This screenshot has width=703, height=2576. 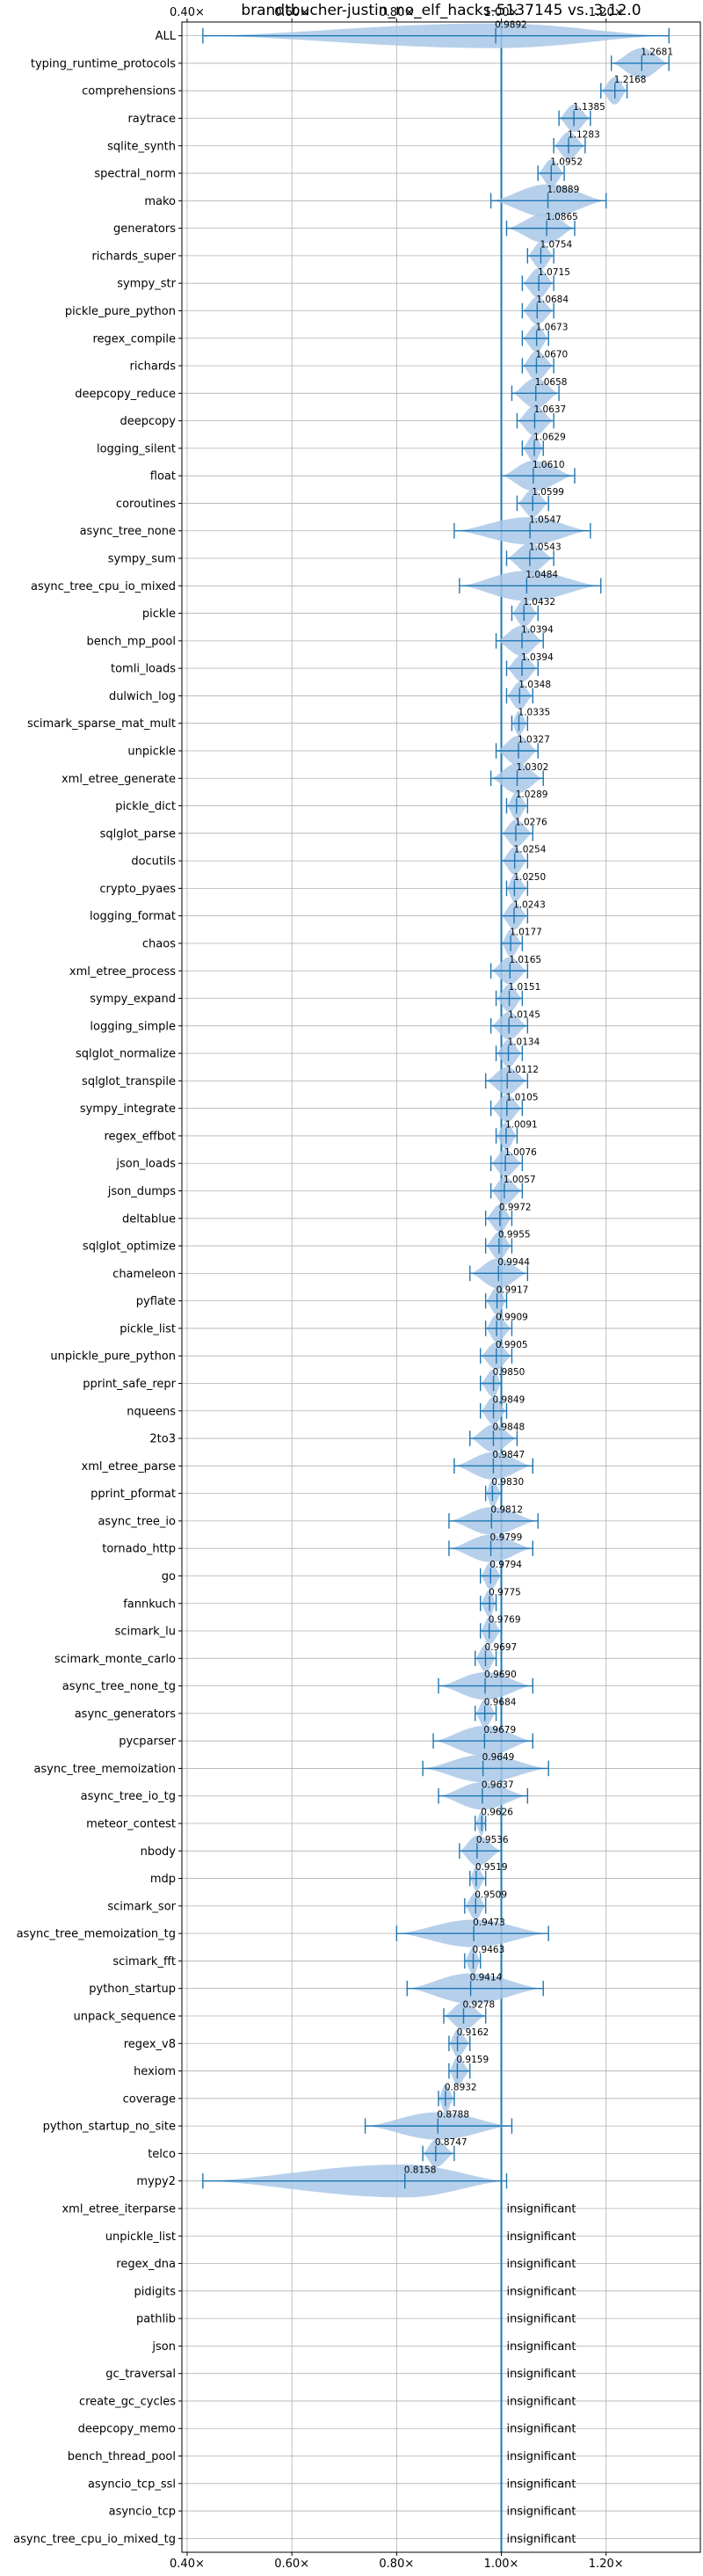 What do you see at coordinates (522, 1070) in the screenshot?
I see `value-label: 1.0112` at bounding box center [522, 1070].